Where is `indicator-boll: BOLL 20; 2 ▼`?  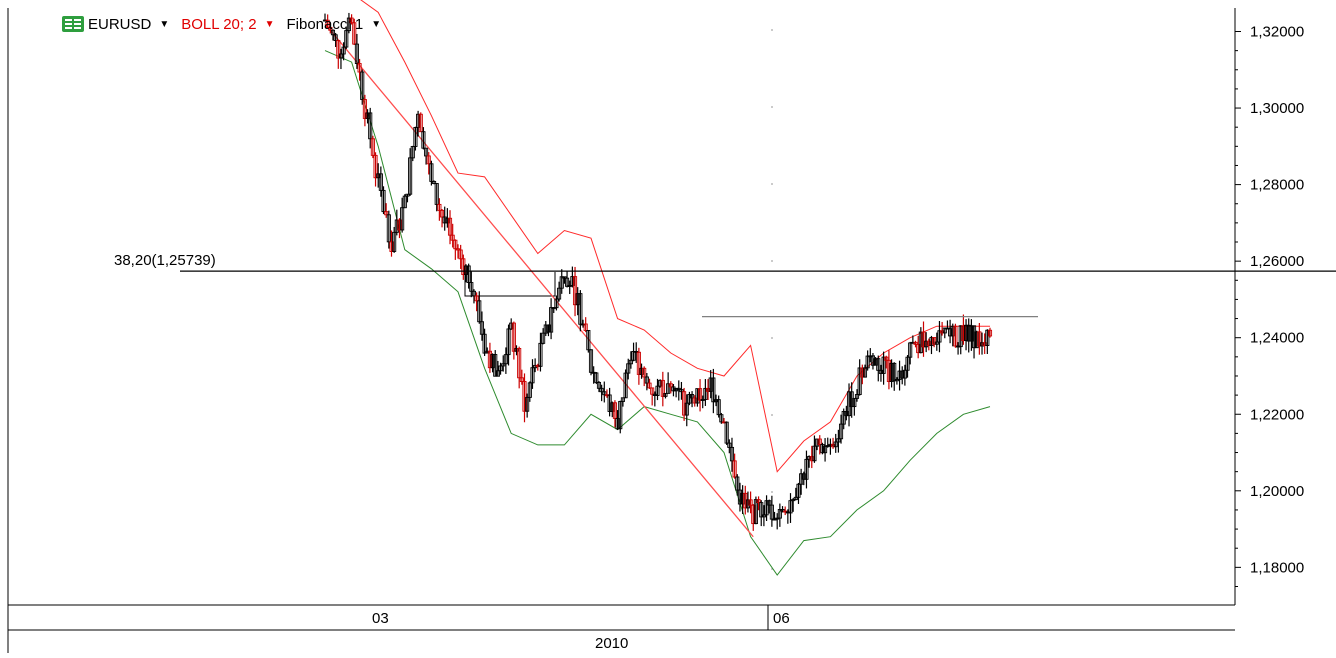 indicator-boll: BOLL 20; 2 ▼ is located at coordinates (227, 24).